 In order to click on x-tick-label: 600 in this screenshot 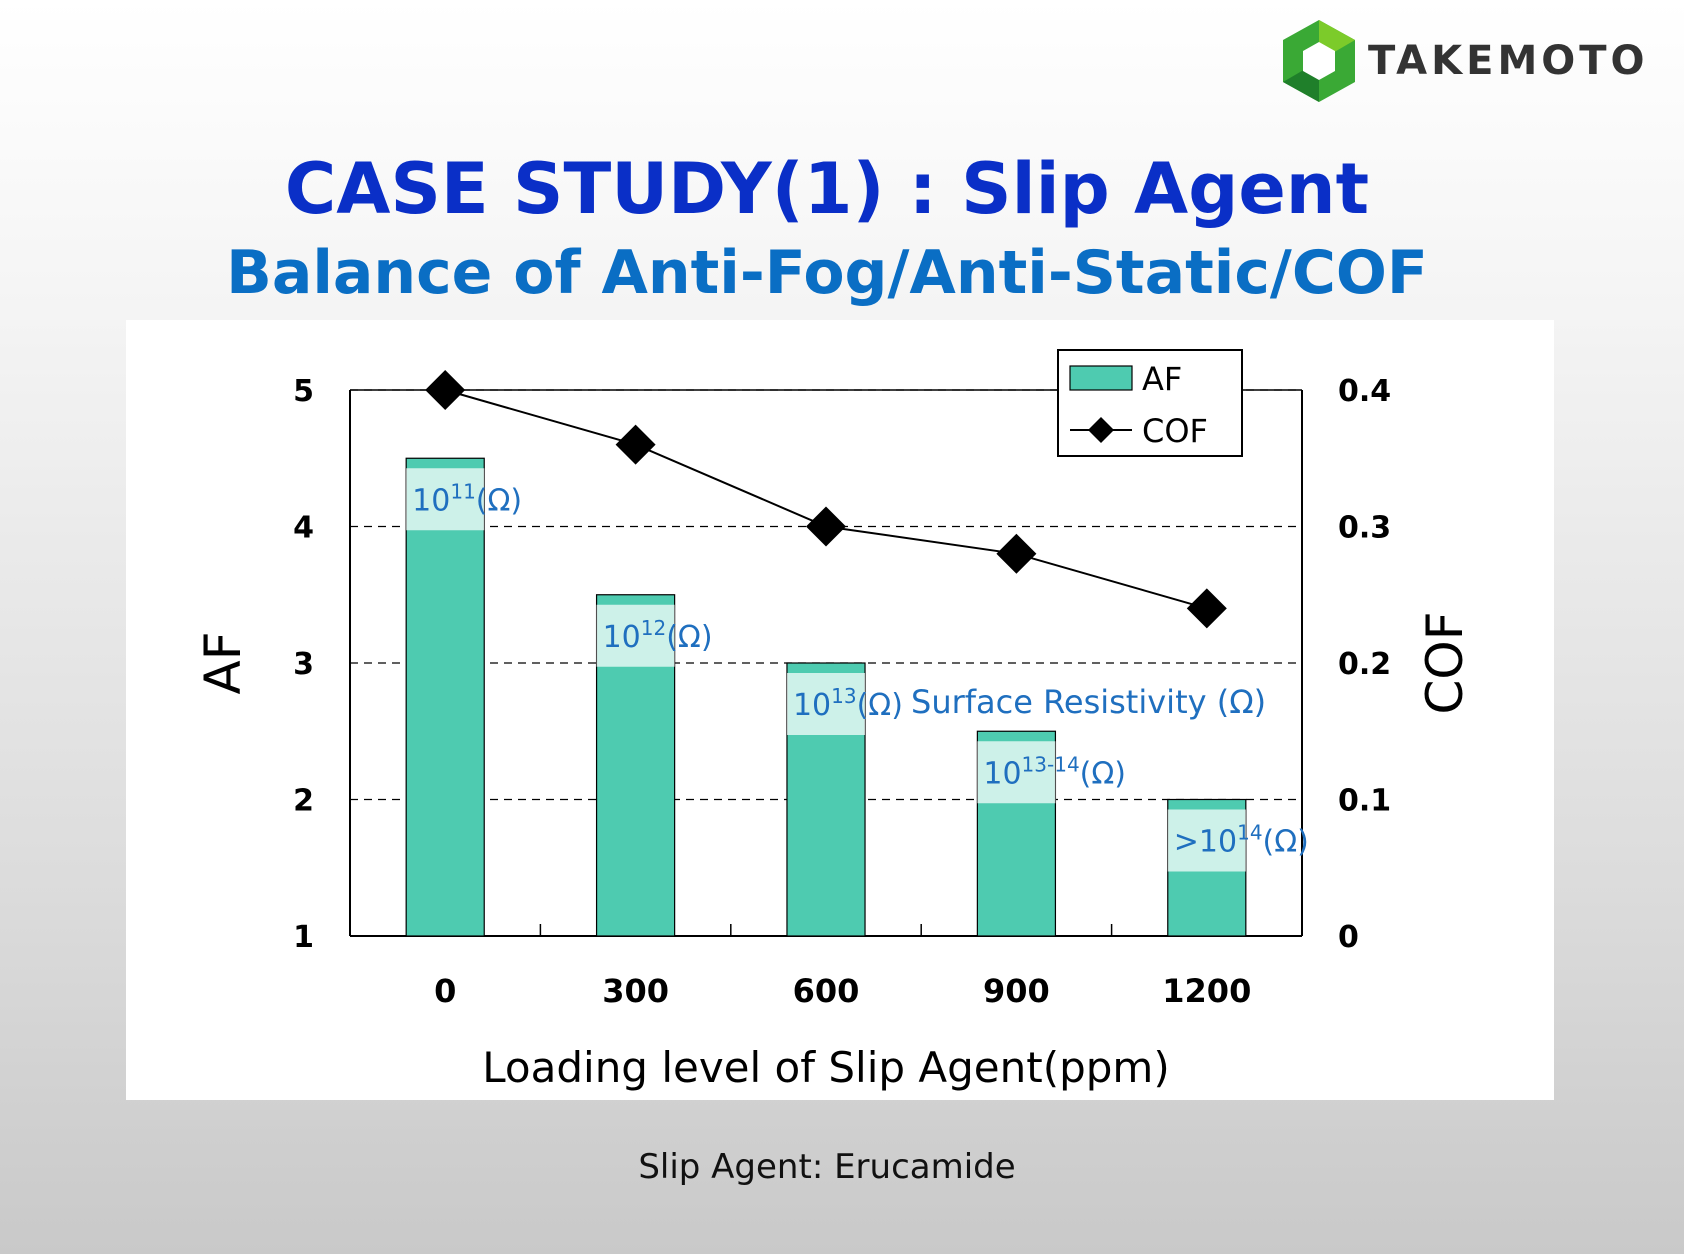, I will do `click(826, 991)`.